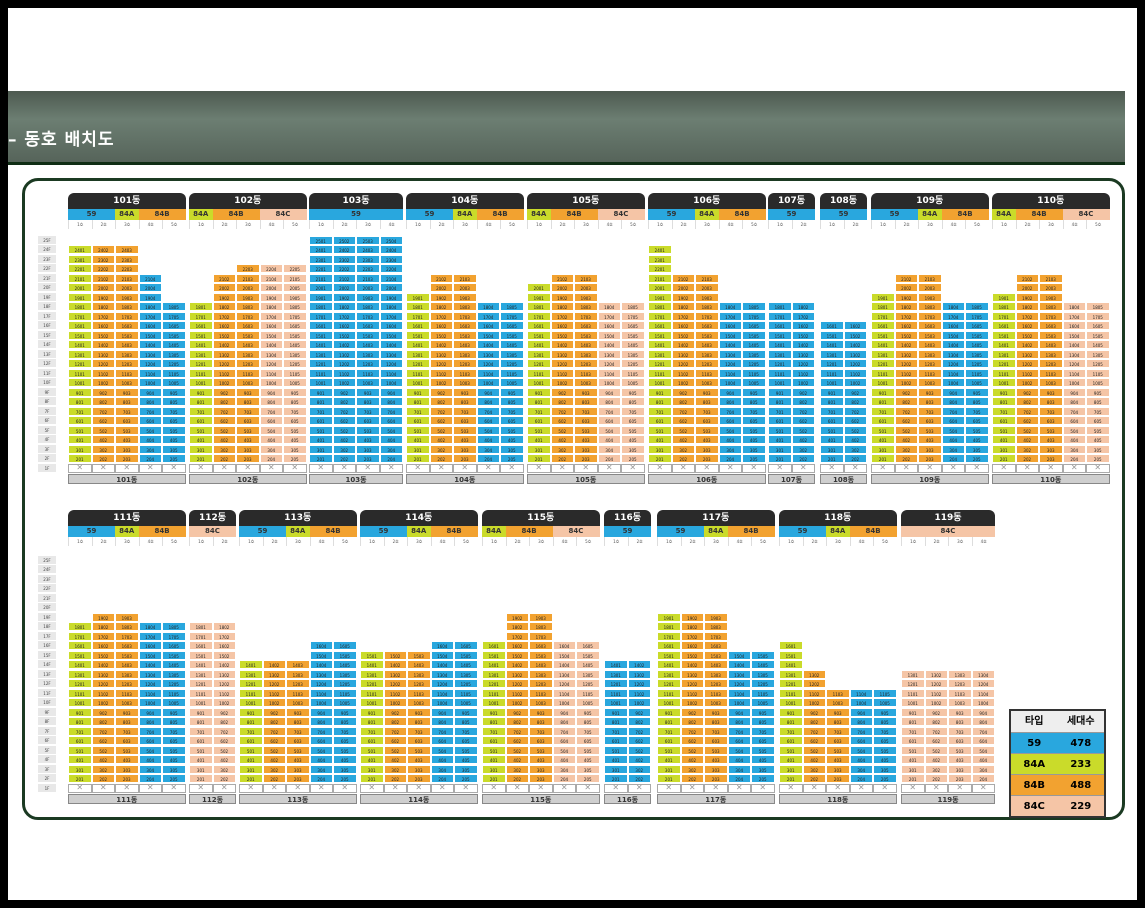 Image resolution: width=1145 pixels, height=908 pixels. What do you see at coordinates (754, 354) in the screenshot?
I see `unit-cell: 1305` at bounding box center [754, 354].